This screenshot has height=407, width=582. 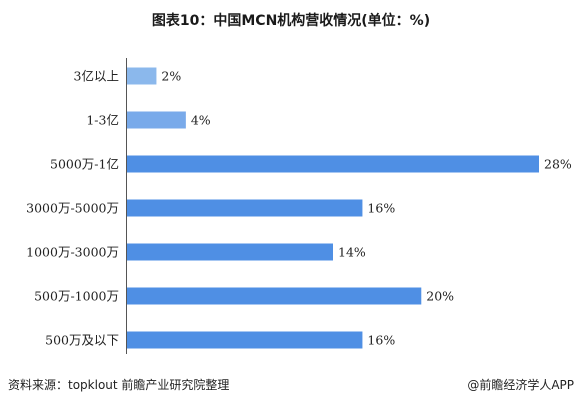 I want to click on value-label-4: 14%, so click(x=352, y=252).